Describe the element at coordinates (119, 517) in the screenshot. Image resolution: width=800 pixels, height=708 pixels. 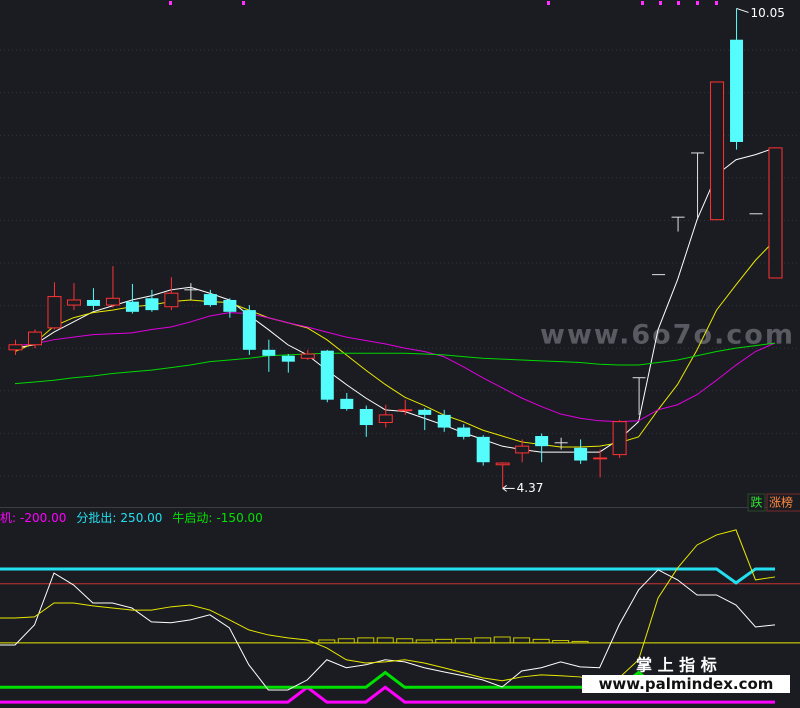
I see `legend-entry: 分批出: 250.00` at that location.